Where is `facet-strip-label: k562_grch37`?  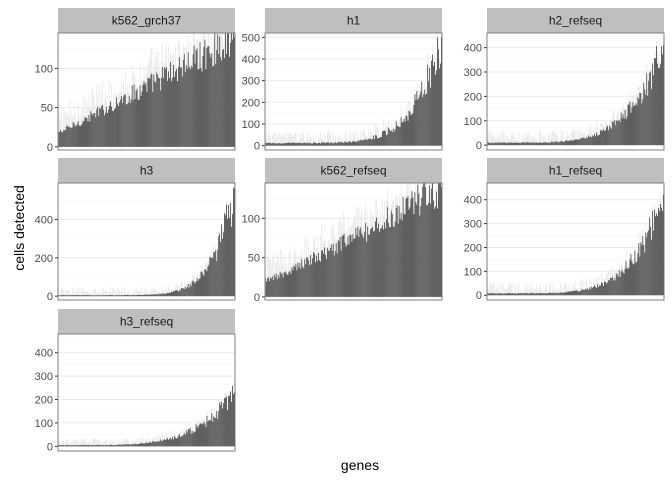
facet-strip-label: k562_grch37 is located at coordinates (147, 21).